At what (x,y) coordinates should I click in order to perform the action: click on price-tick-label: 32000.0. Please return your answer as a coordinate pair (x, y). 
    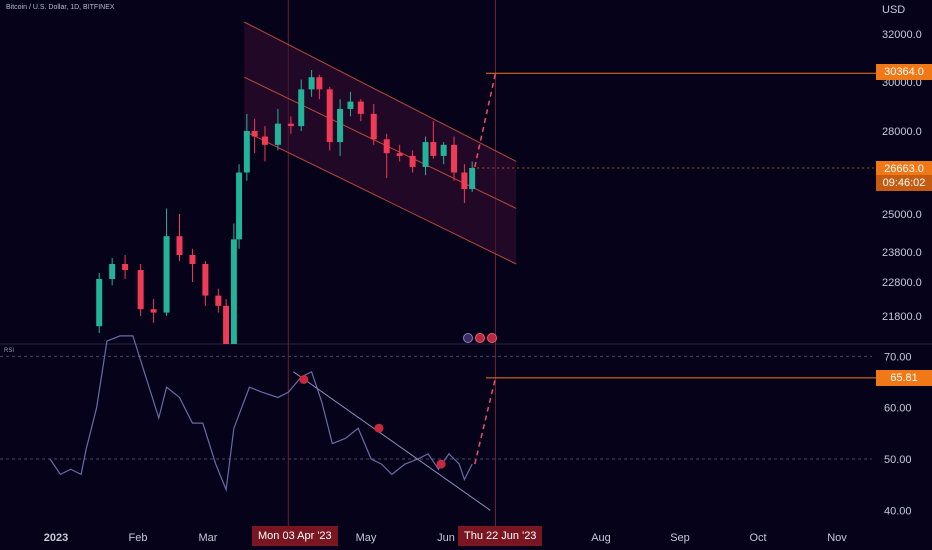
    Looking at the image, I should click on (902, 35).